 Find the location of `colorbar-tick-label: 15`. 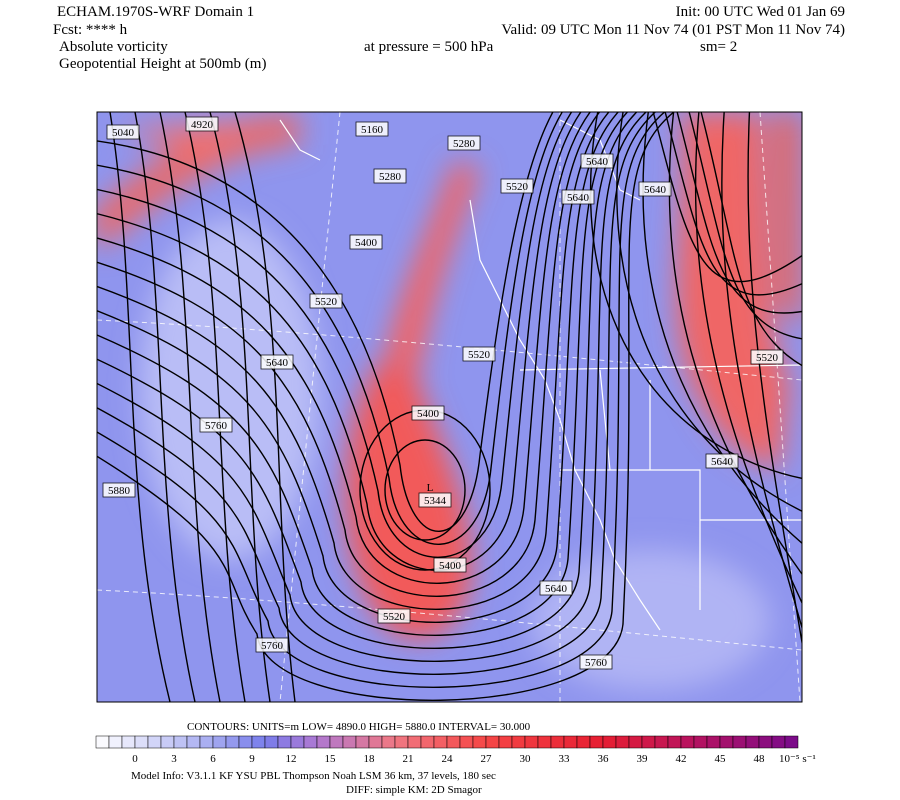

colorbar-tick-label: 15 is located at coordinates (331, 759).